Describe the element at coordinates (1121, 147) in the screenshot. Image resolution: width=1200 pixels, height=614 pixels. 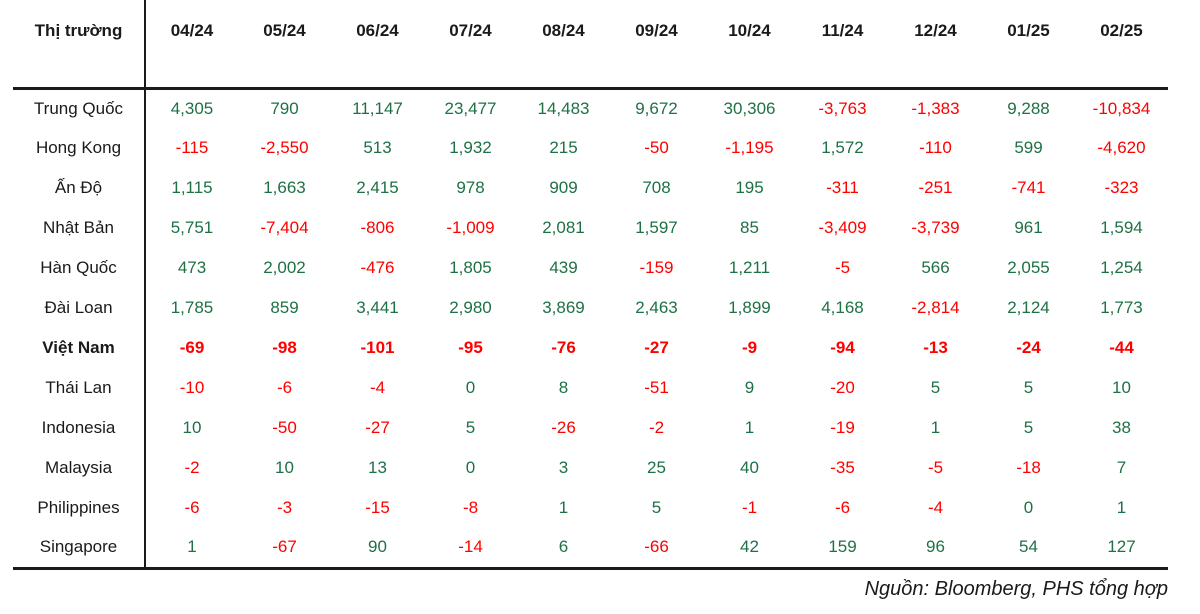
I see `value-cell: -4,620` at that location.